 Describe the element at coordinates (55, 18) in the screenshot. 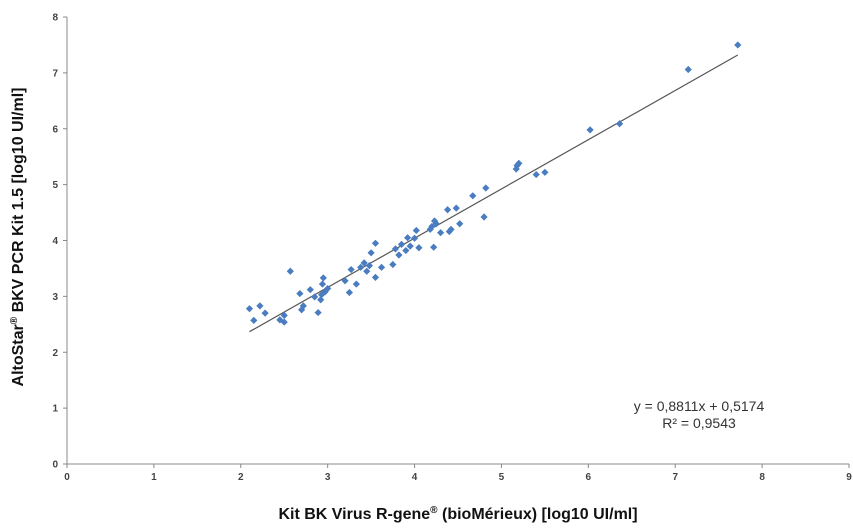

I see `y-tick-label: 8` at that location.